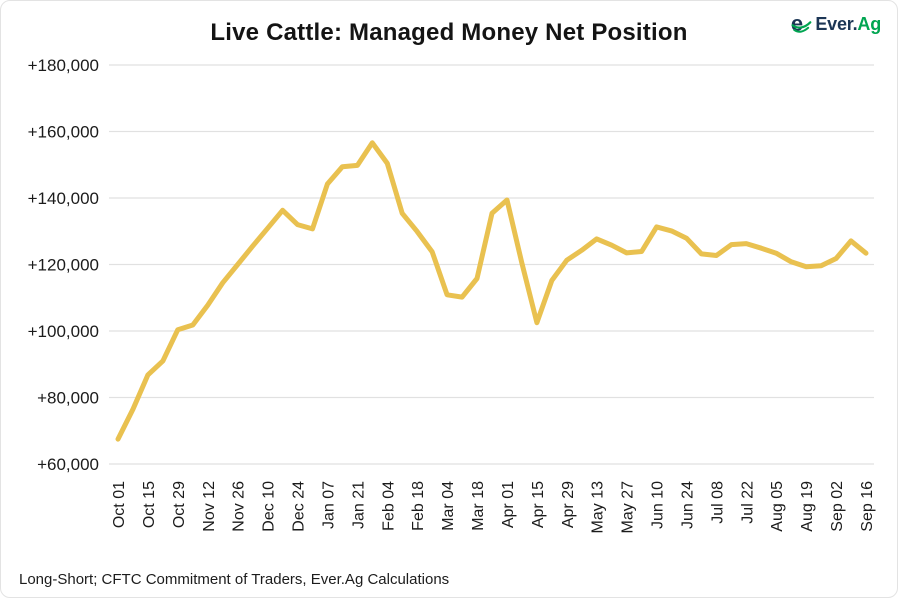  I want to click on x-tick-label: Oct 15, so click(149, 504).